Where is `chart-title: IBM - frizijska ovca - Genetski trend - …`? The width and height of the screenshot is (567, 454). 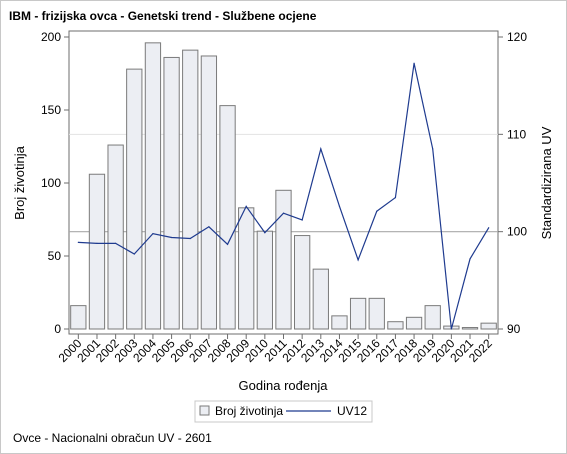 chart-title: IBM - frizijska ovca - Genetski trend - … is located at coordinates (163, 16).